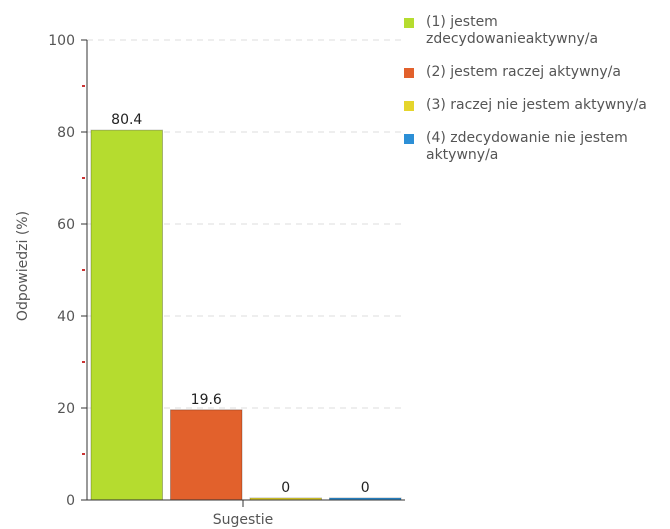 This screenshot has height=529, width=670. I want to click on y-axis-title: Odpowiedzi (%), so click(23, 266).